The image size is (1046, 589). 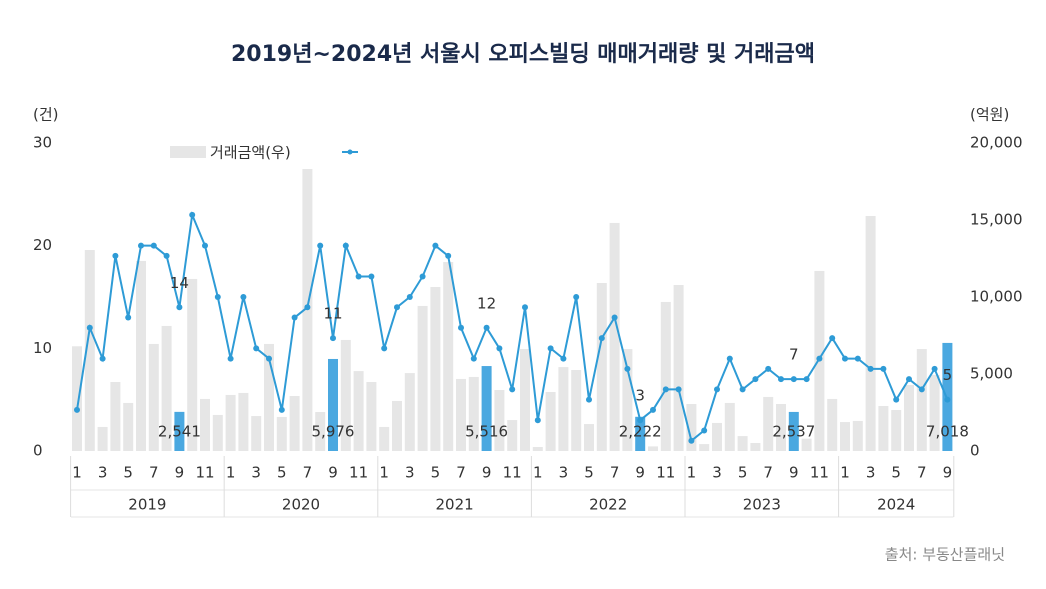 I want to click on bar-value-label: 2,537, so click(x=793, y=432).